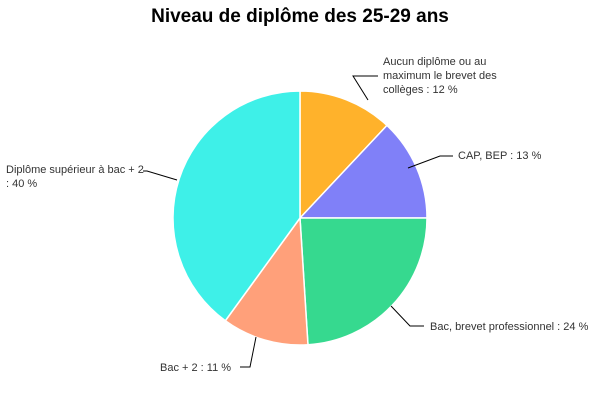 This screenshot has height=400, width=600. I want to click on slice-label-bac: Bac, brevet professionnel : 24 %, so click(509, 327).